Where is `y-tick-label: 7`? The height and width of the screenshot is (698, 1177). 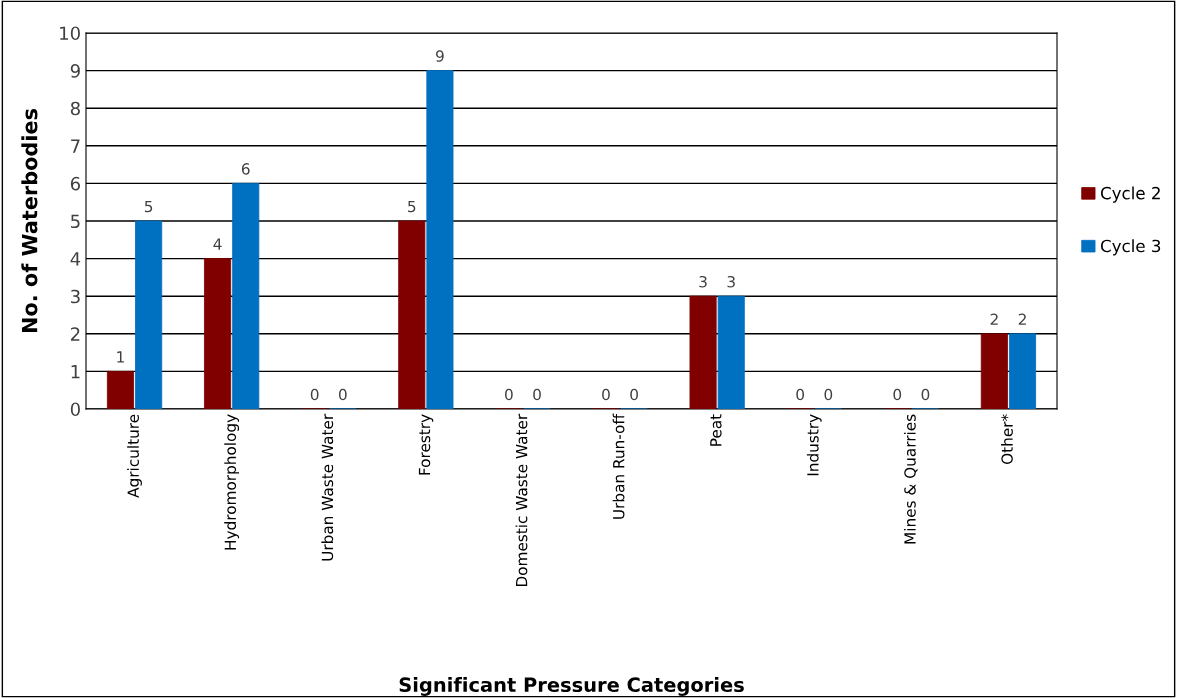 y-tick-label: 7 is located at coordinates (75, 146).